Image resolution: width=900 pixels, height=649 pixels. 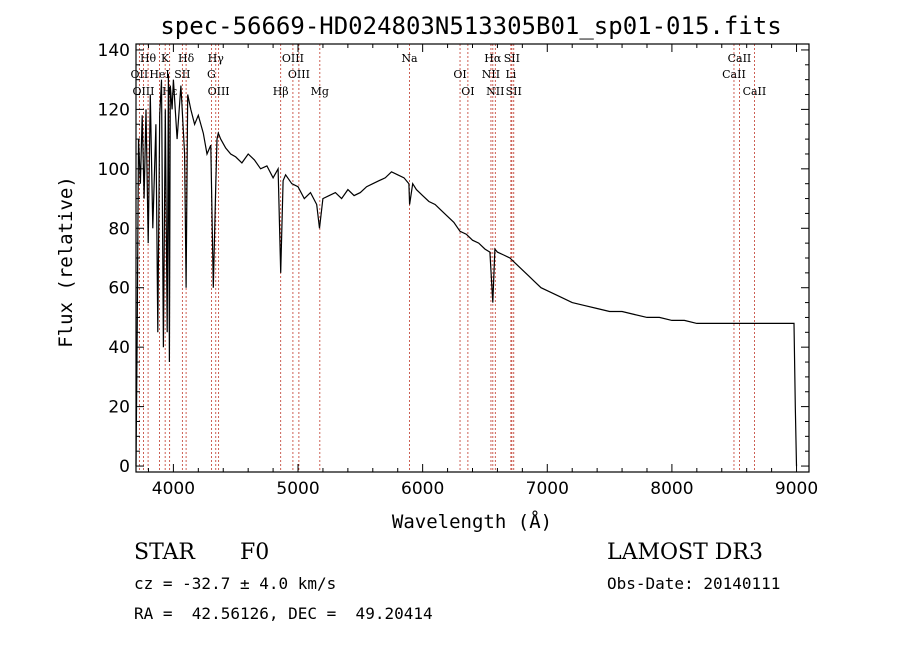 What do you see at coordinates (164, 552) in the screenshot?
I see `class-label: STAR` at bounding box center [164, 552].